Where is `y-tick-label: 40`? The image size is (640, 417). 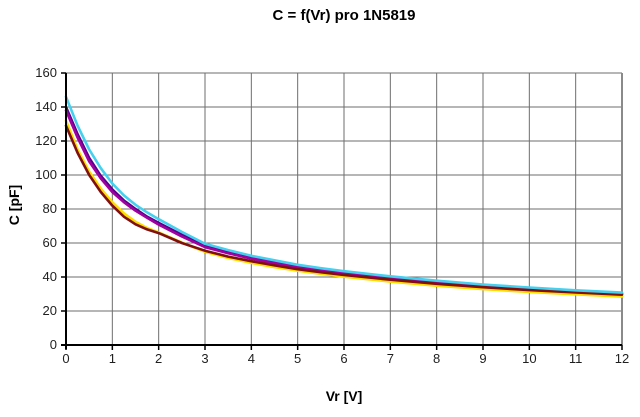 y-tick-label: 40 is located at coordinates (50, 276).